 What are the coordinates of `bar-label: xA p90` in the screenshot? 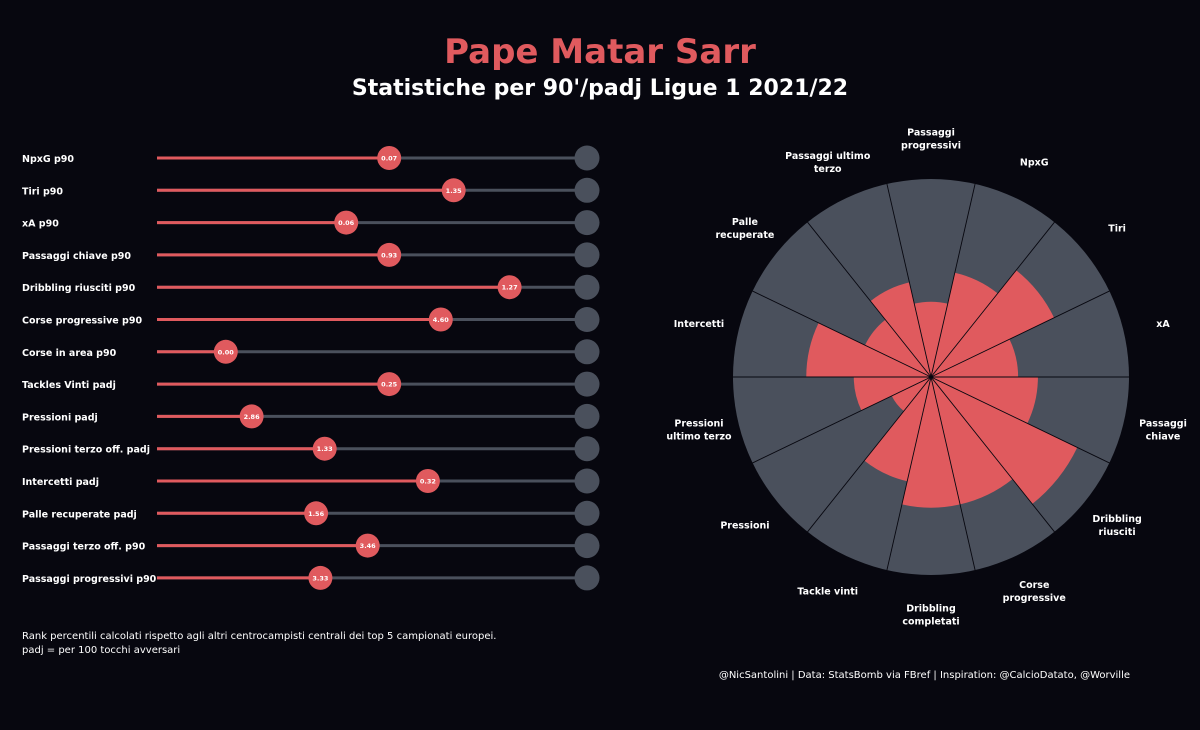 It's located at (40, 224).